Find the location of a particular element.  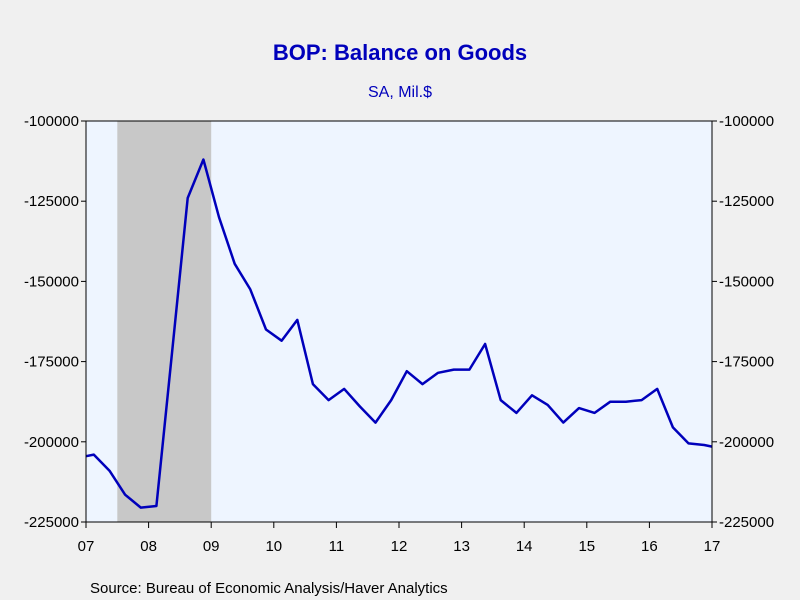

chart-title: BOP: Balance on Goods is located at coordinates (400, 52).